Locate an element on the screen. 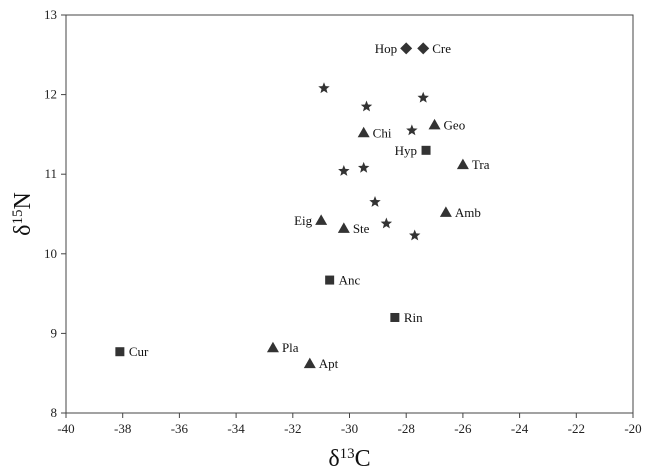 This screenshot has height=471, width=645. x-tick-label: -28 is located at coordinates (406, 428).